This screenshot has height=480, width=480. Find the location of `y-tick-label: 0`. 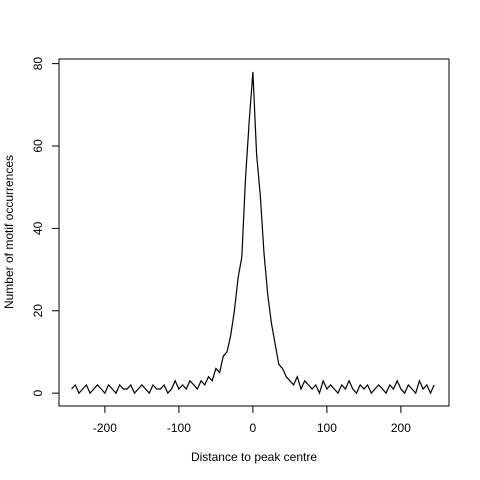

y-tick-label: 0 is located at coordinates (38, 392).